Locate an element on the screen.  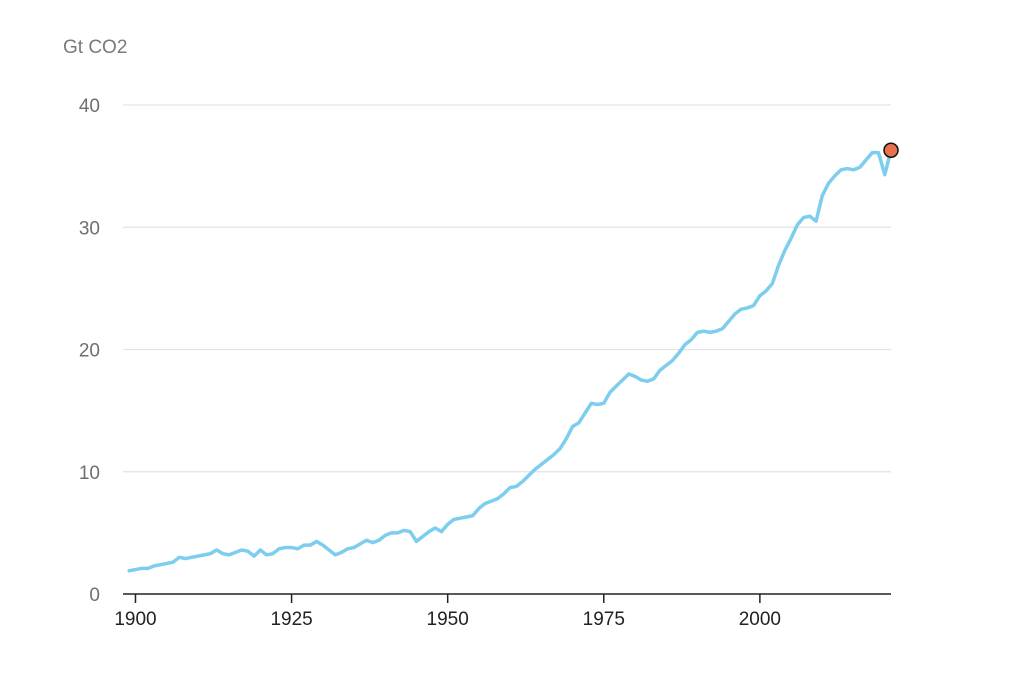
x-tick-label: 2000 is located at coordinates (760, 619).